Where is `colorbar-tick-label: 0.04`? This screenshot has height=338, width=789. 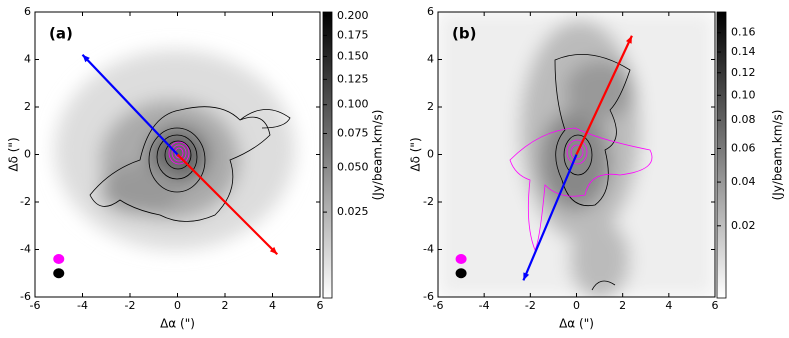
colorbar-tick-label: 0.04 is located at coordinates (743, 181).